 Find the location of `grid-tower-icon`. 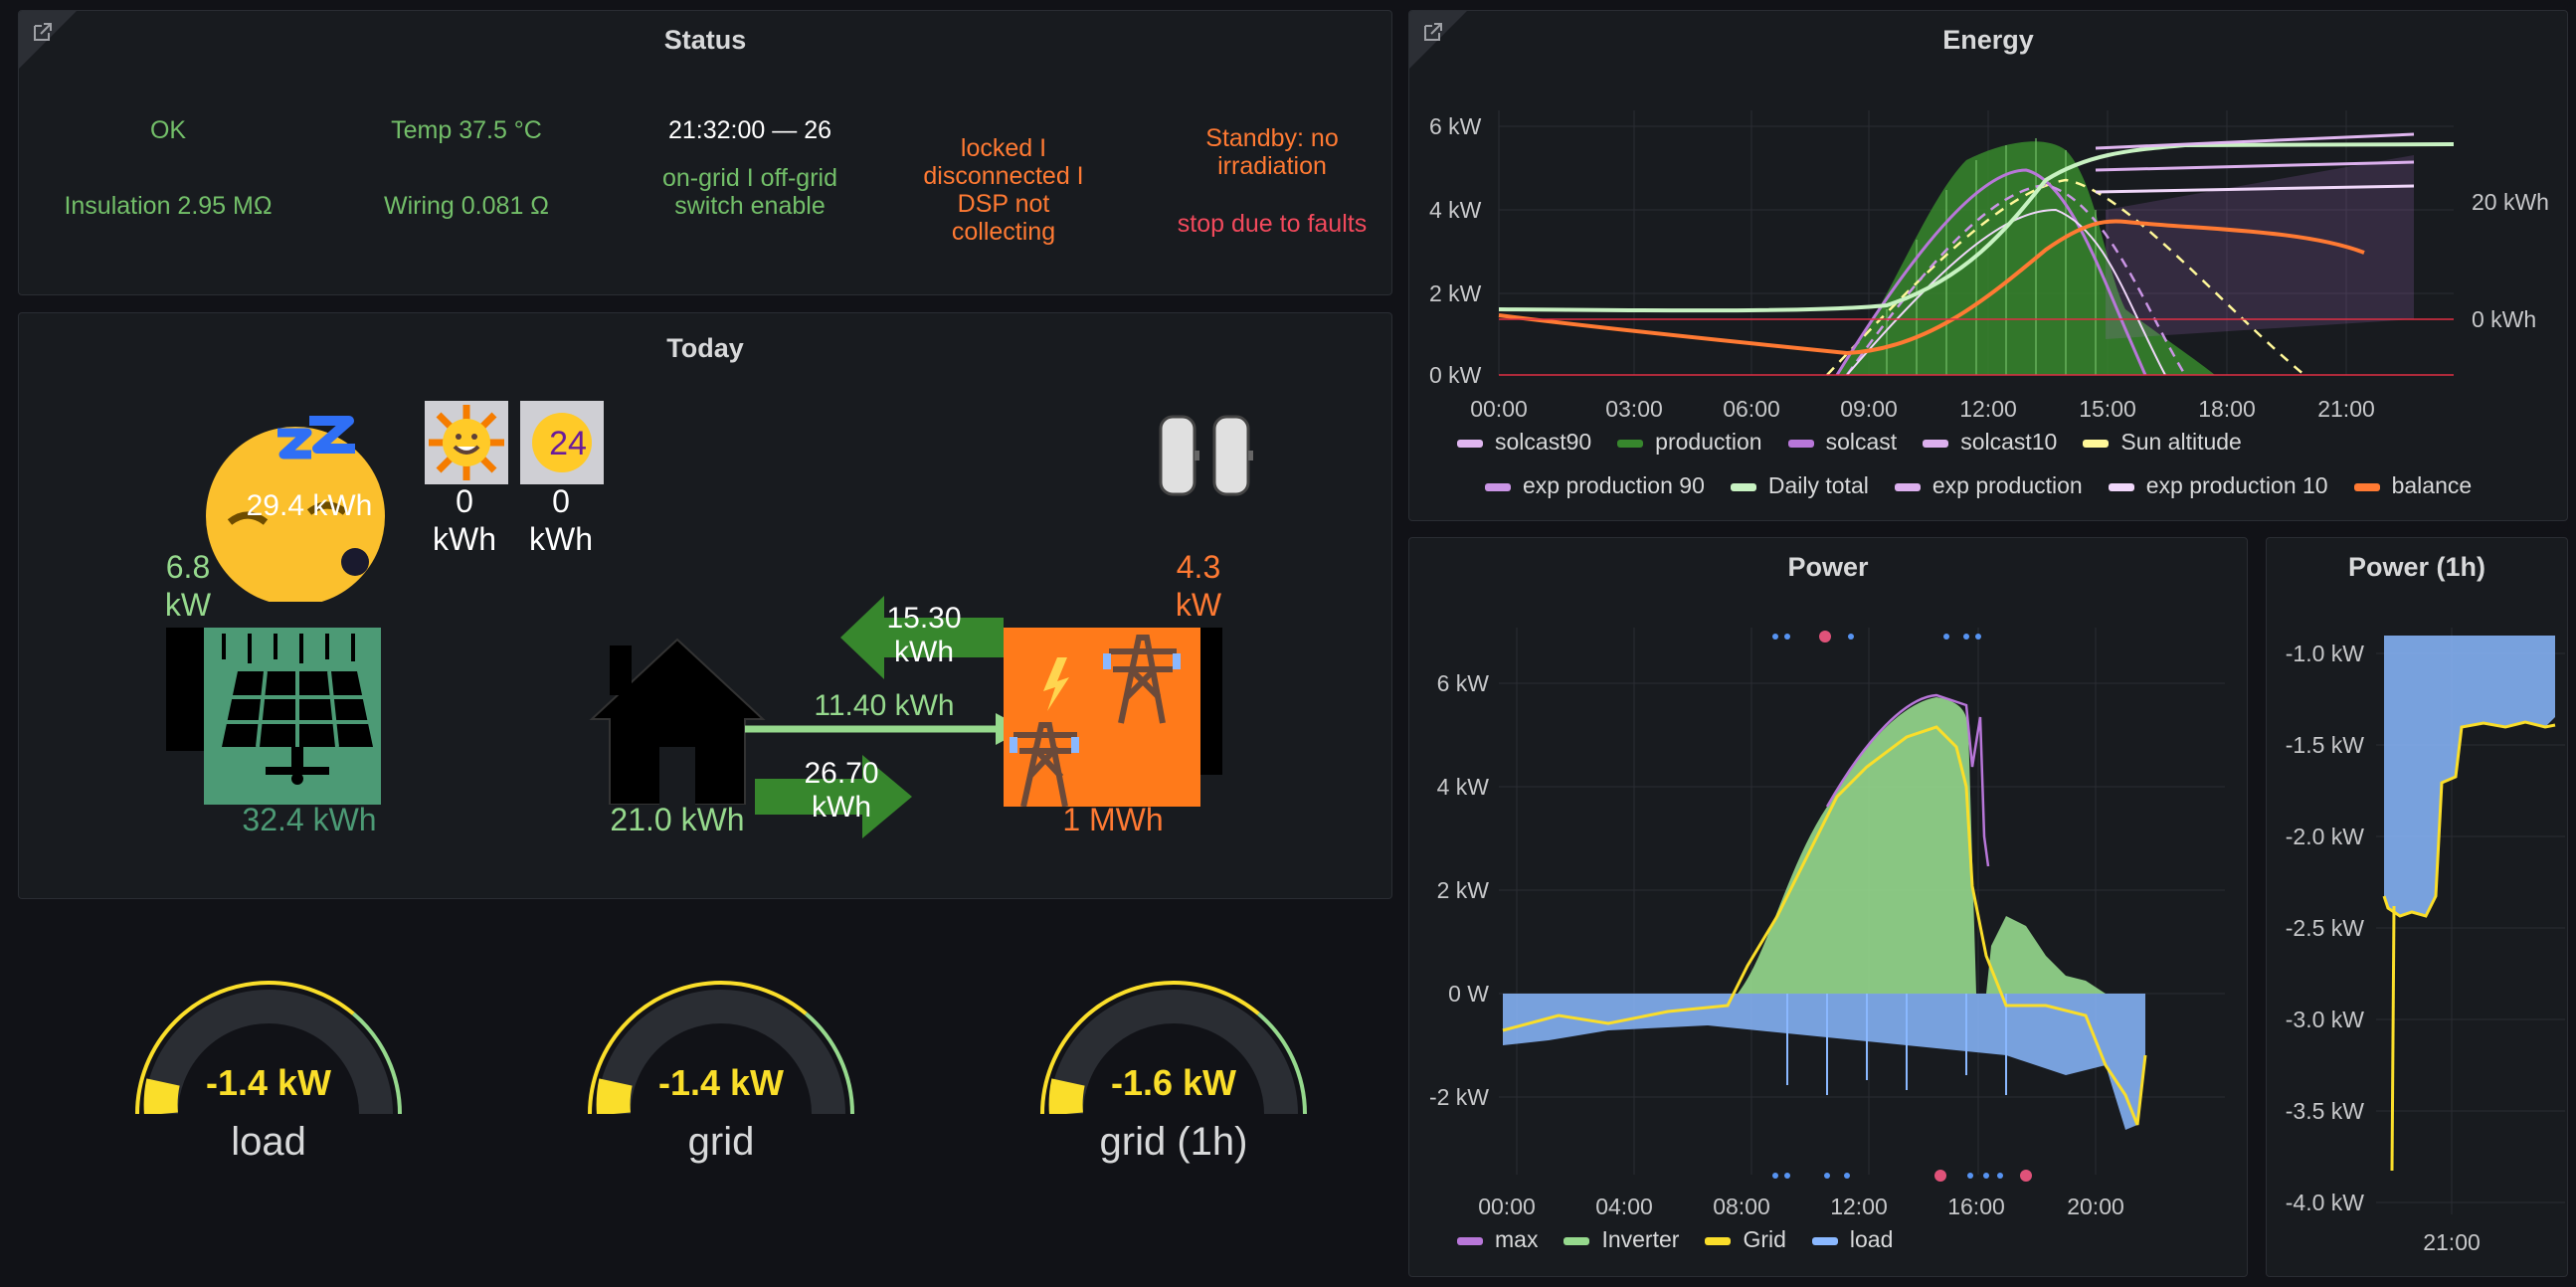

grid-tower-icon is located at coordinates (1113, 717).